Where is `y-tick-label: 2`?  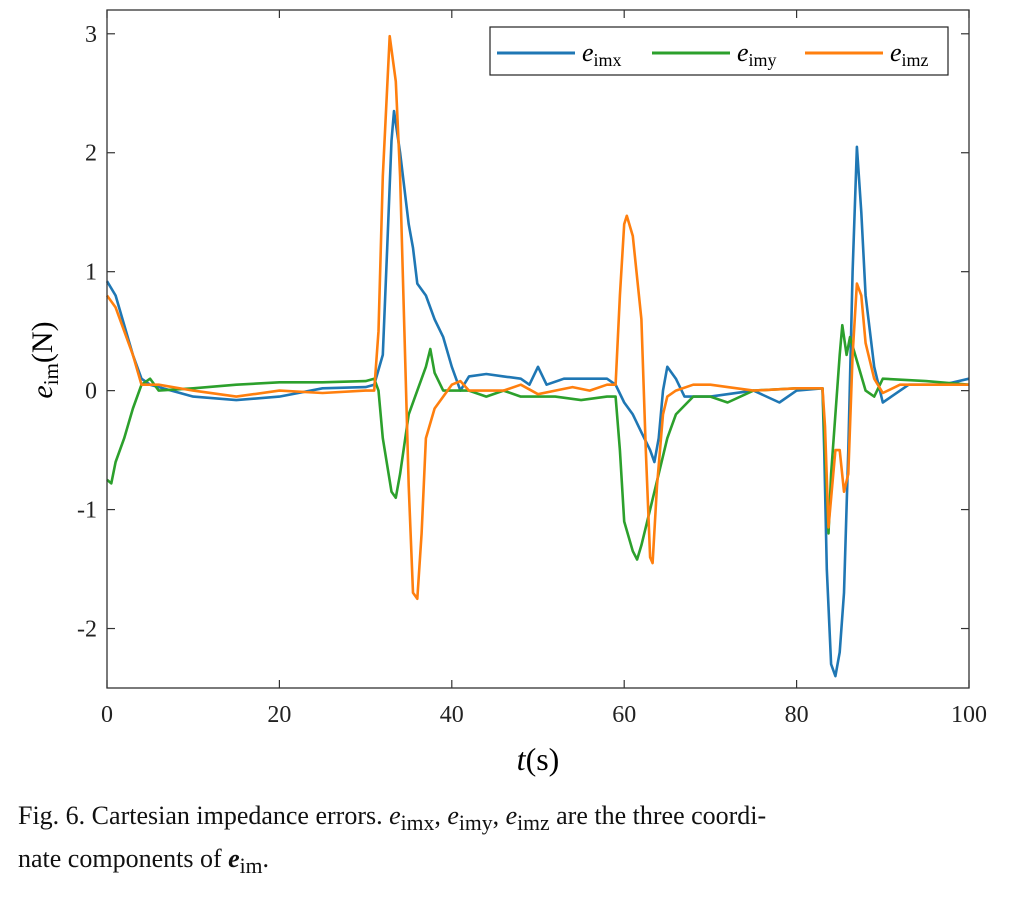
y-tick-label: 2 is located at coordinates (91, 154).